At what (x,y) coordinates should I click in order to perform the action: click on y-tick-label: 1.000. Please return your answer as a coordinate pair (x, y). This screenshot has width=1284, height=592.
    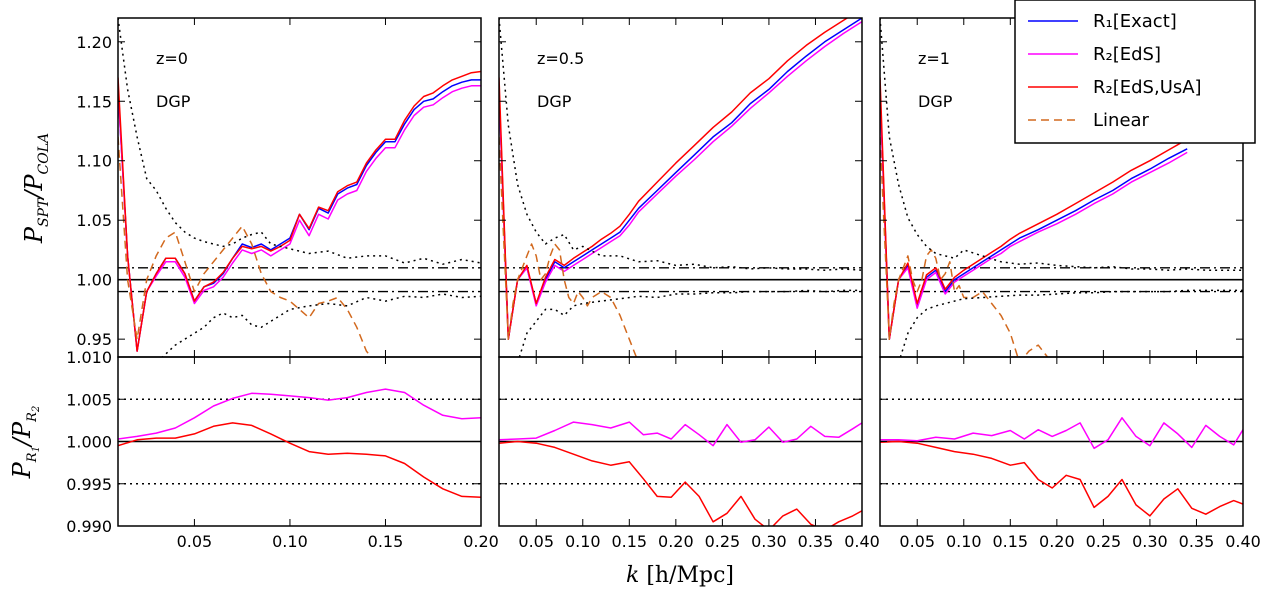
    Looking at the image, I should click on (89, 442).